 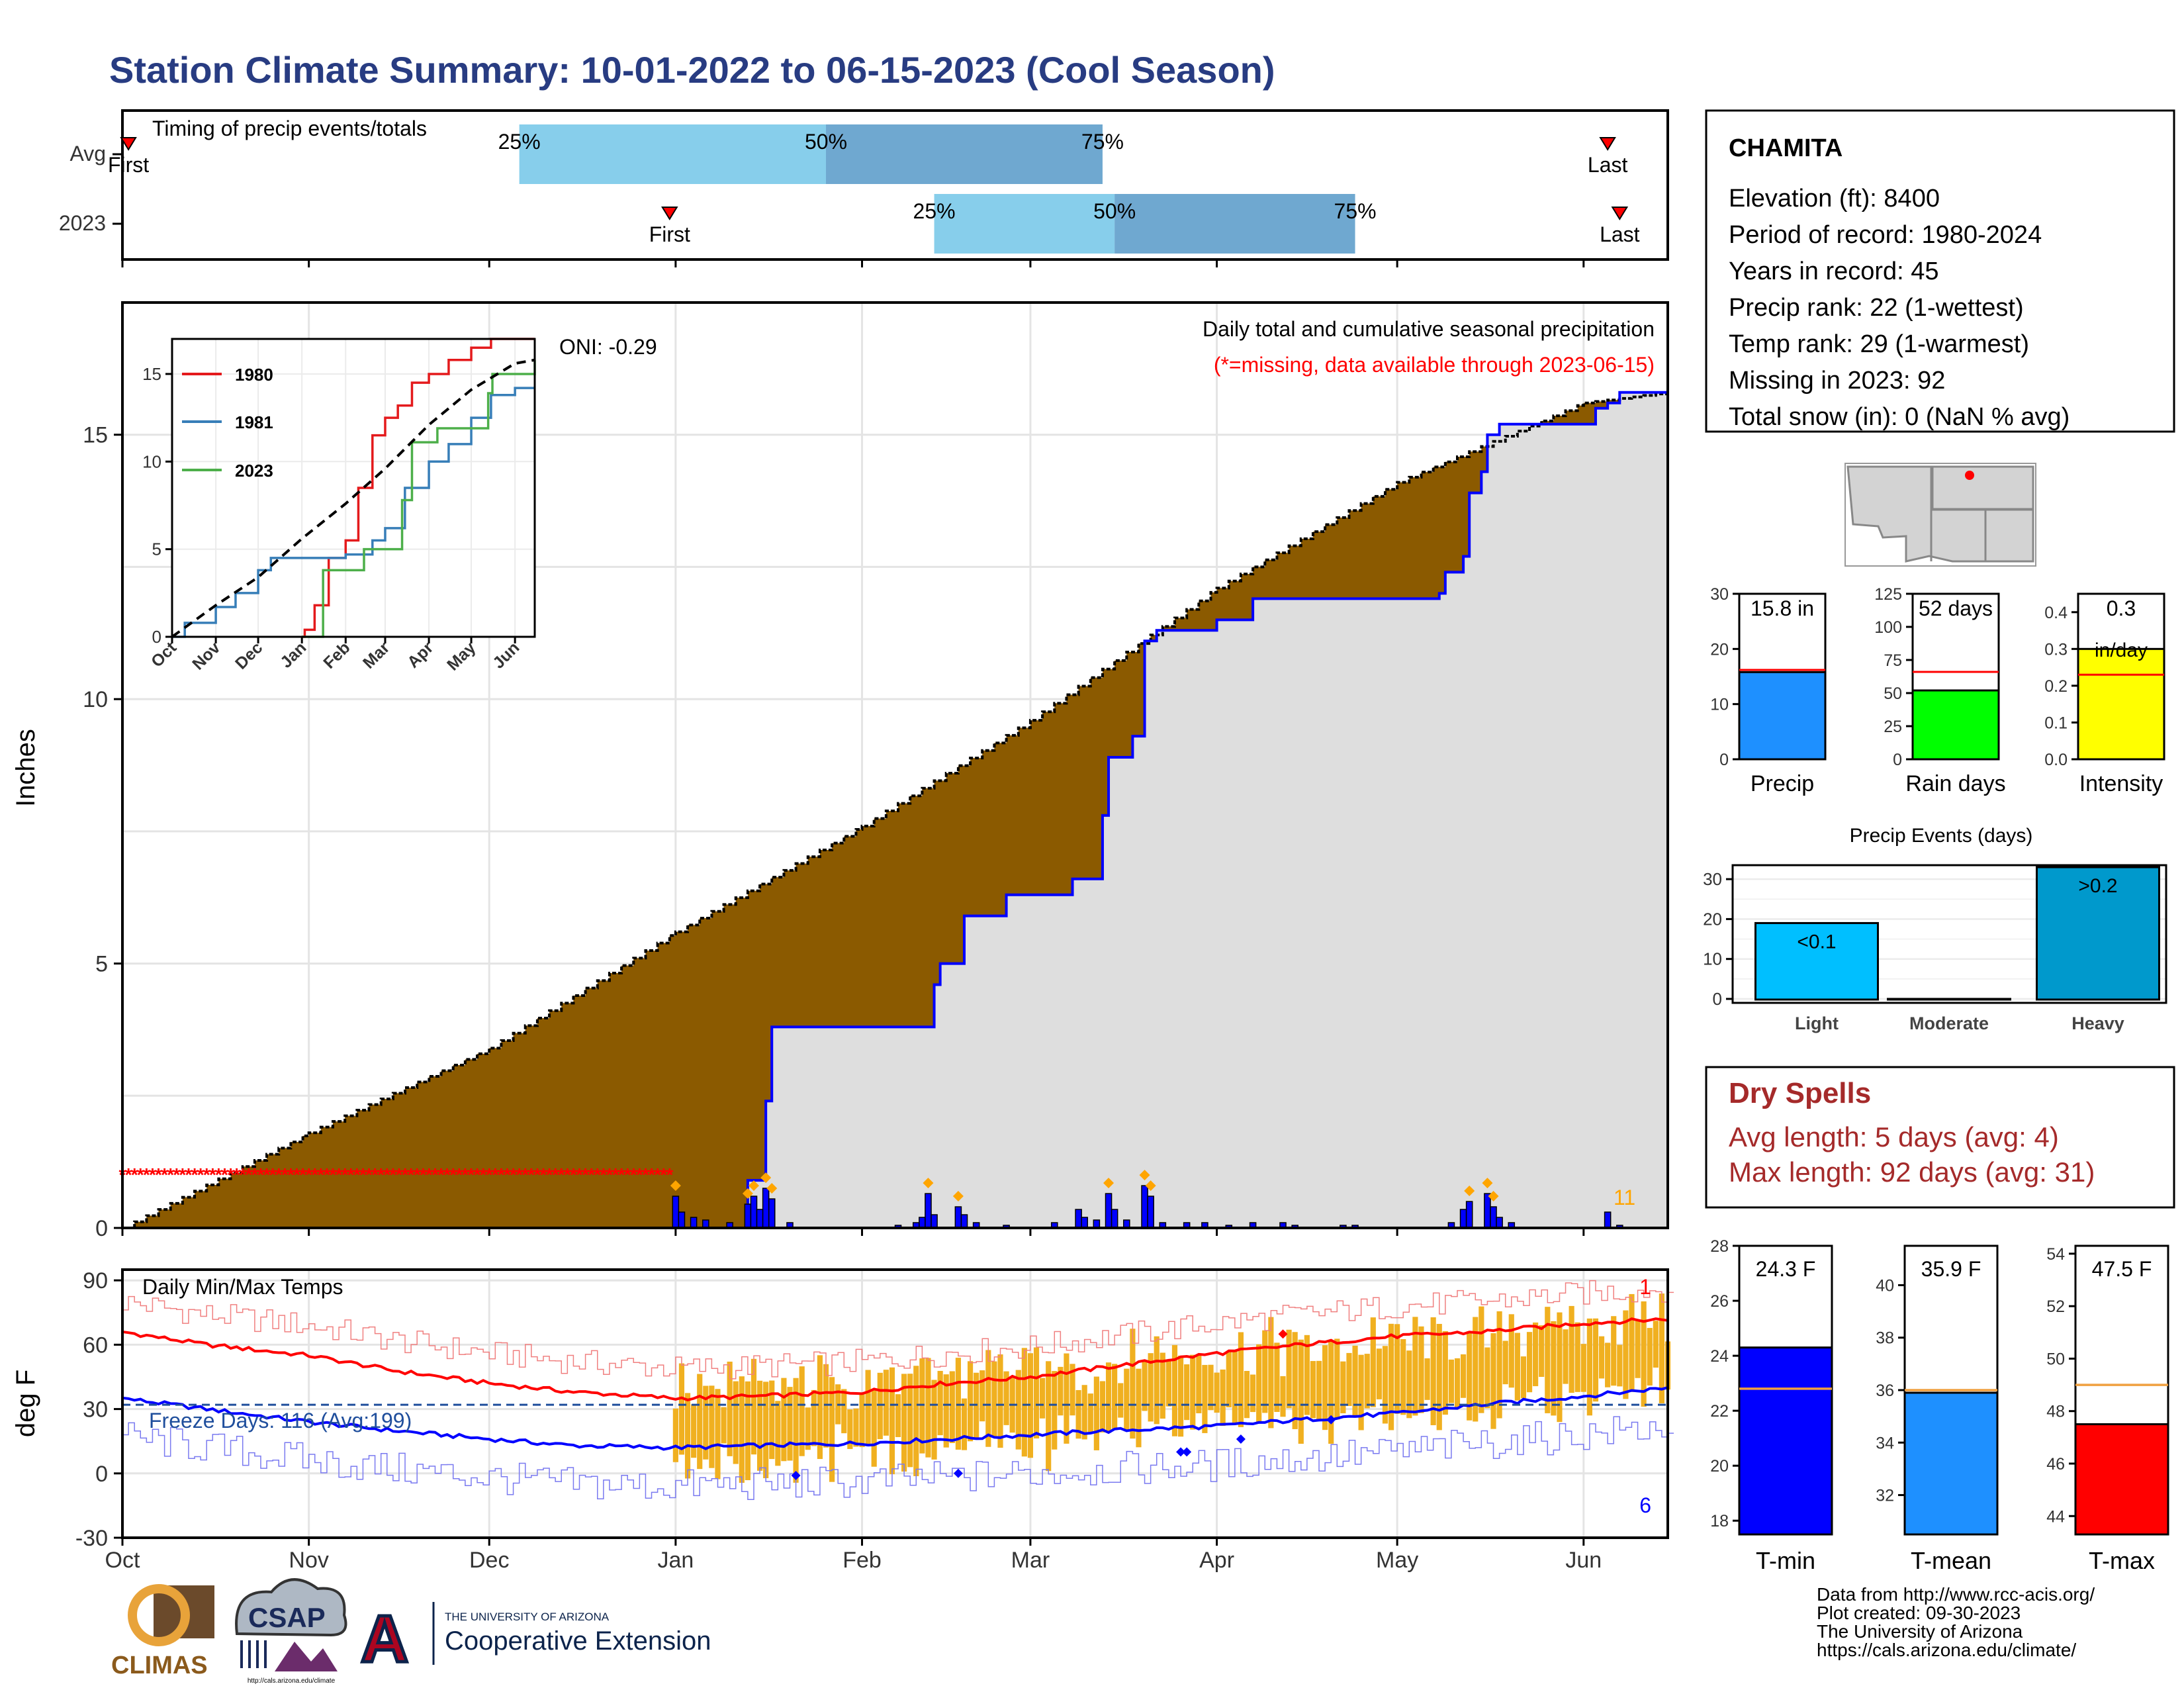 What do you see at coordinates (849, 210) in the screenshot?
I see `timing-axis-ticks` at bounding box center [849, 210].